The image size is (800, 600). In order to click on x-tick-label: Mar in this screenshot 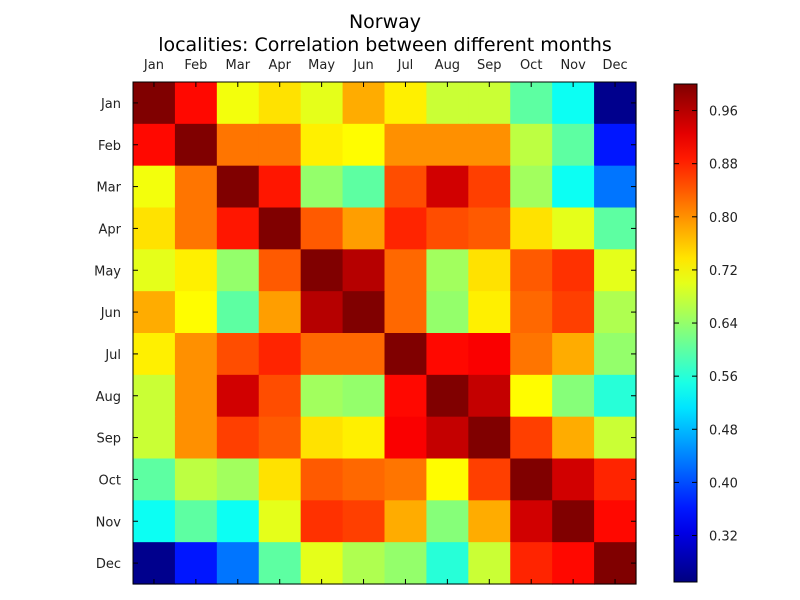, I will do `click(238, 65)`.